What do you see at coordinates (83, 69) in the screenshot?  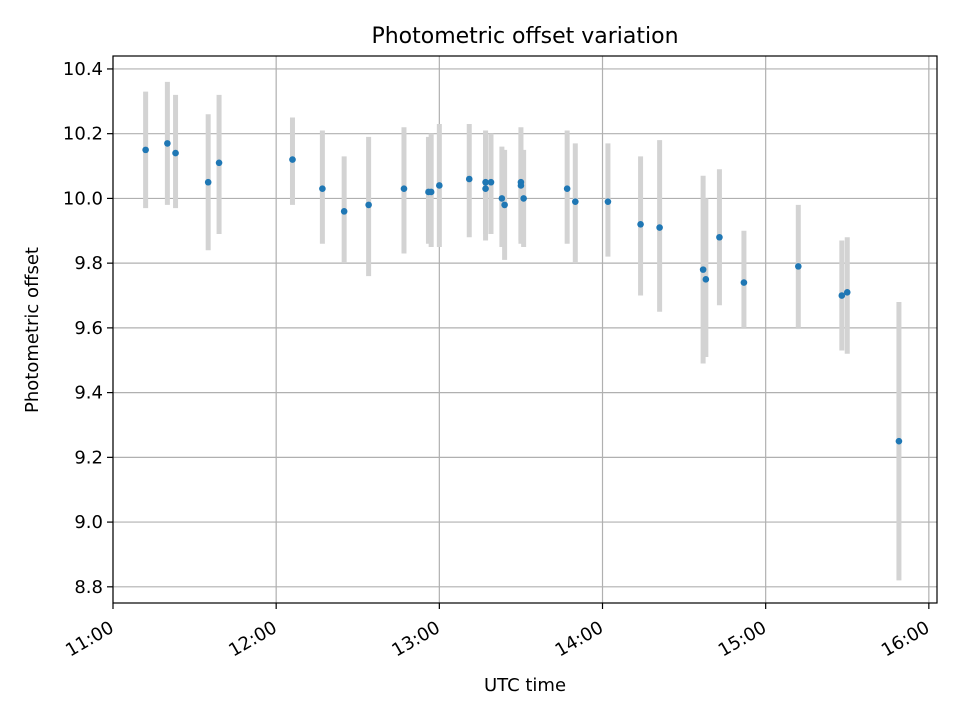 I see `y-tick-label: 10.4` at bounding box center [83, 69].